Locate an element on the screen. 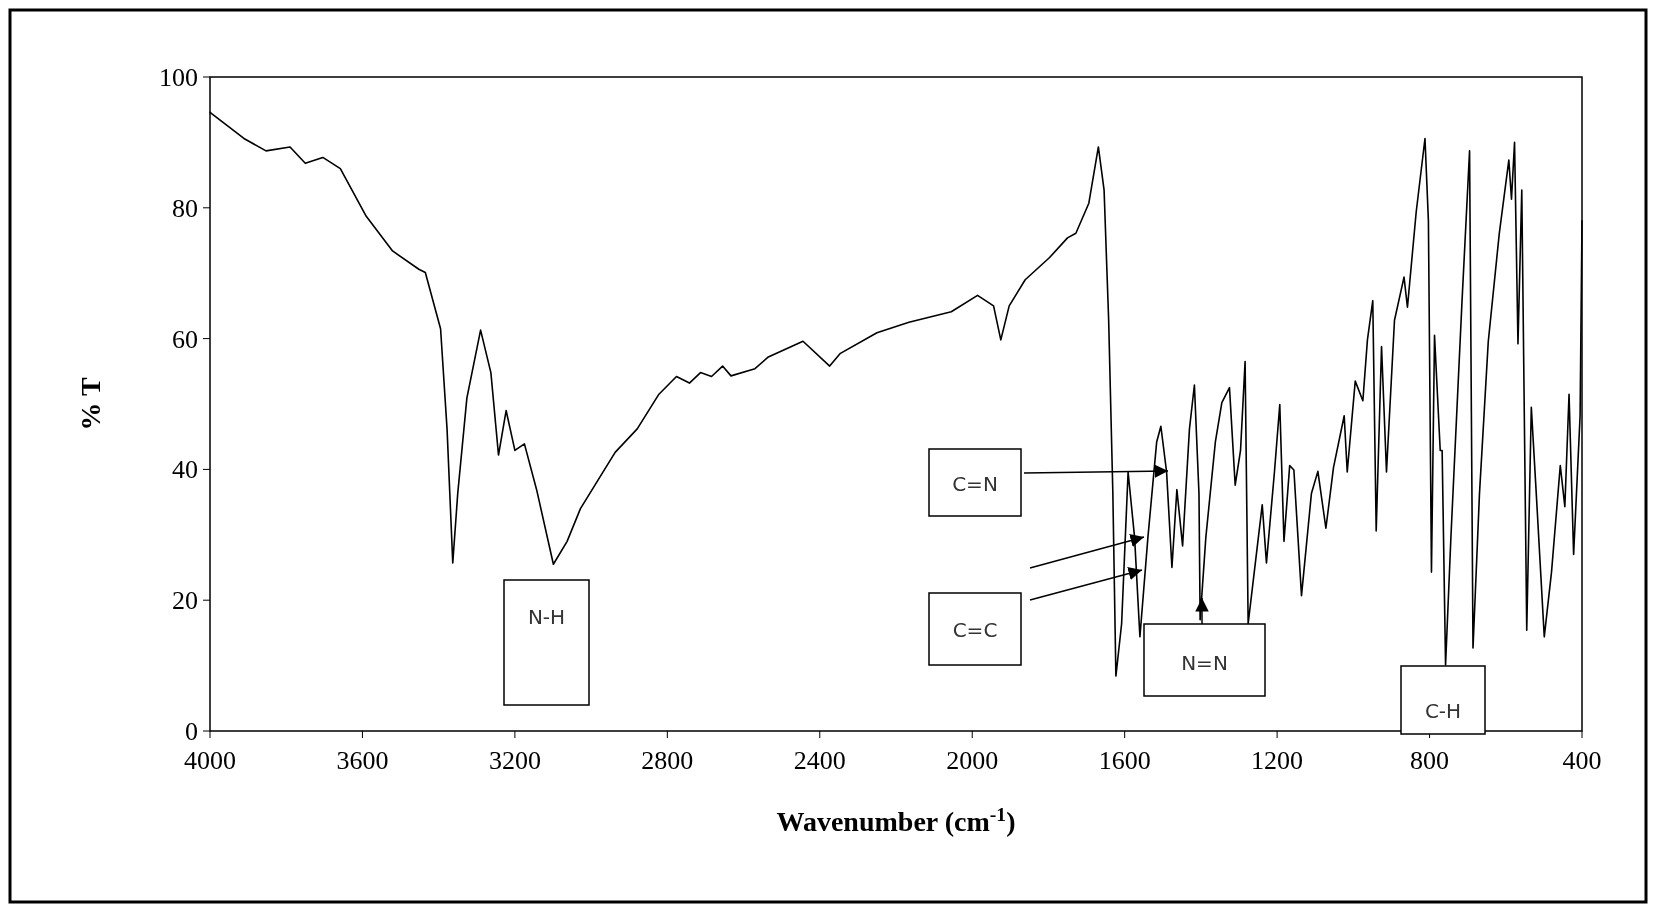  annotation: N=N is located at coordinates (1204, 663).